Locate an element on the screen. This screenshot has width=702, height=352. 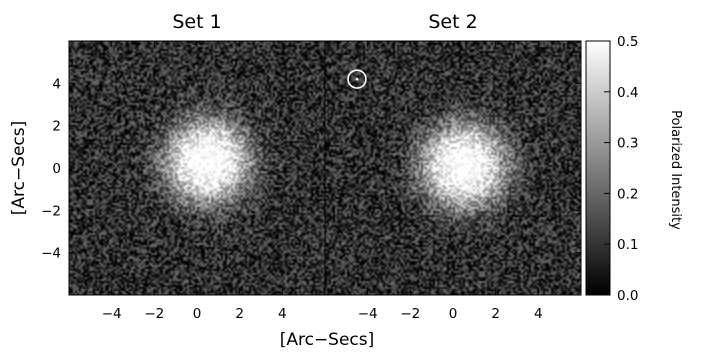
y-tick-label: 4 is located at coordinates (56, 84).